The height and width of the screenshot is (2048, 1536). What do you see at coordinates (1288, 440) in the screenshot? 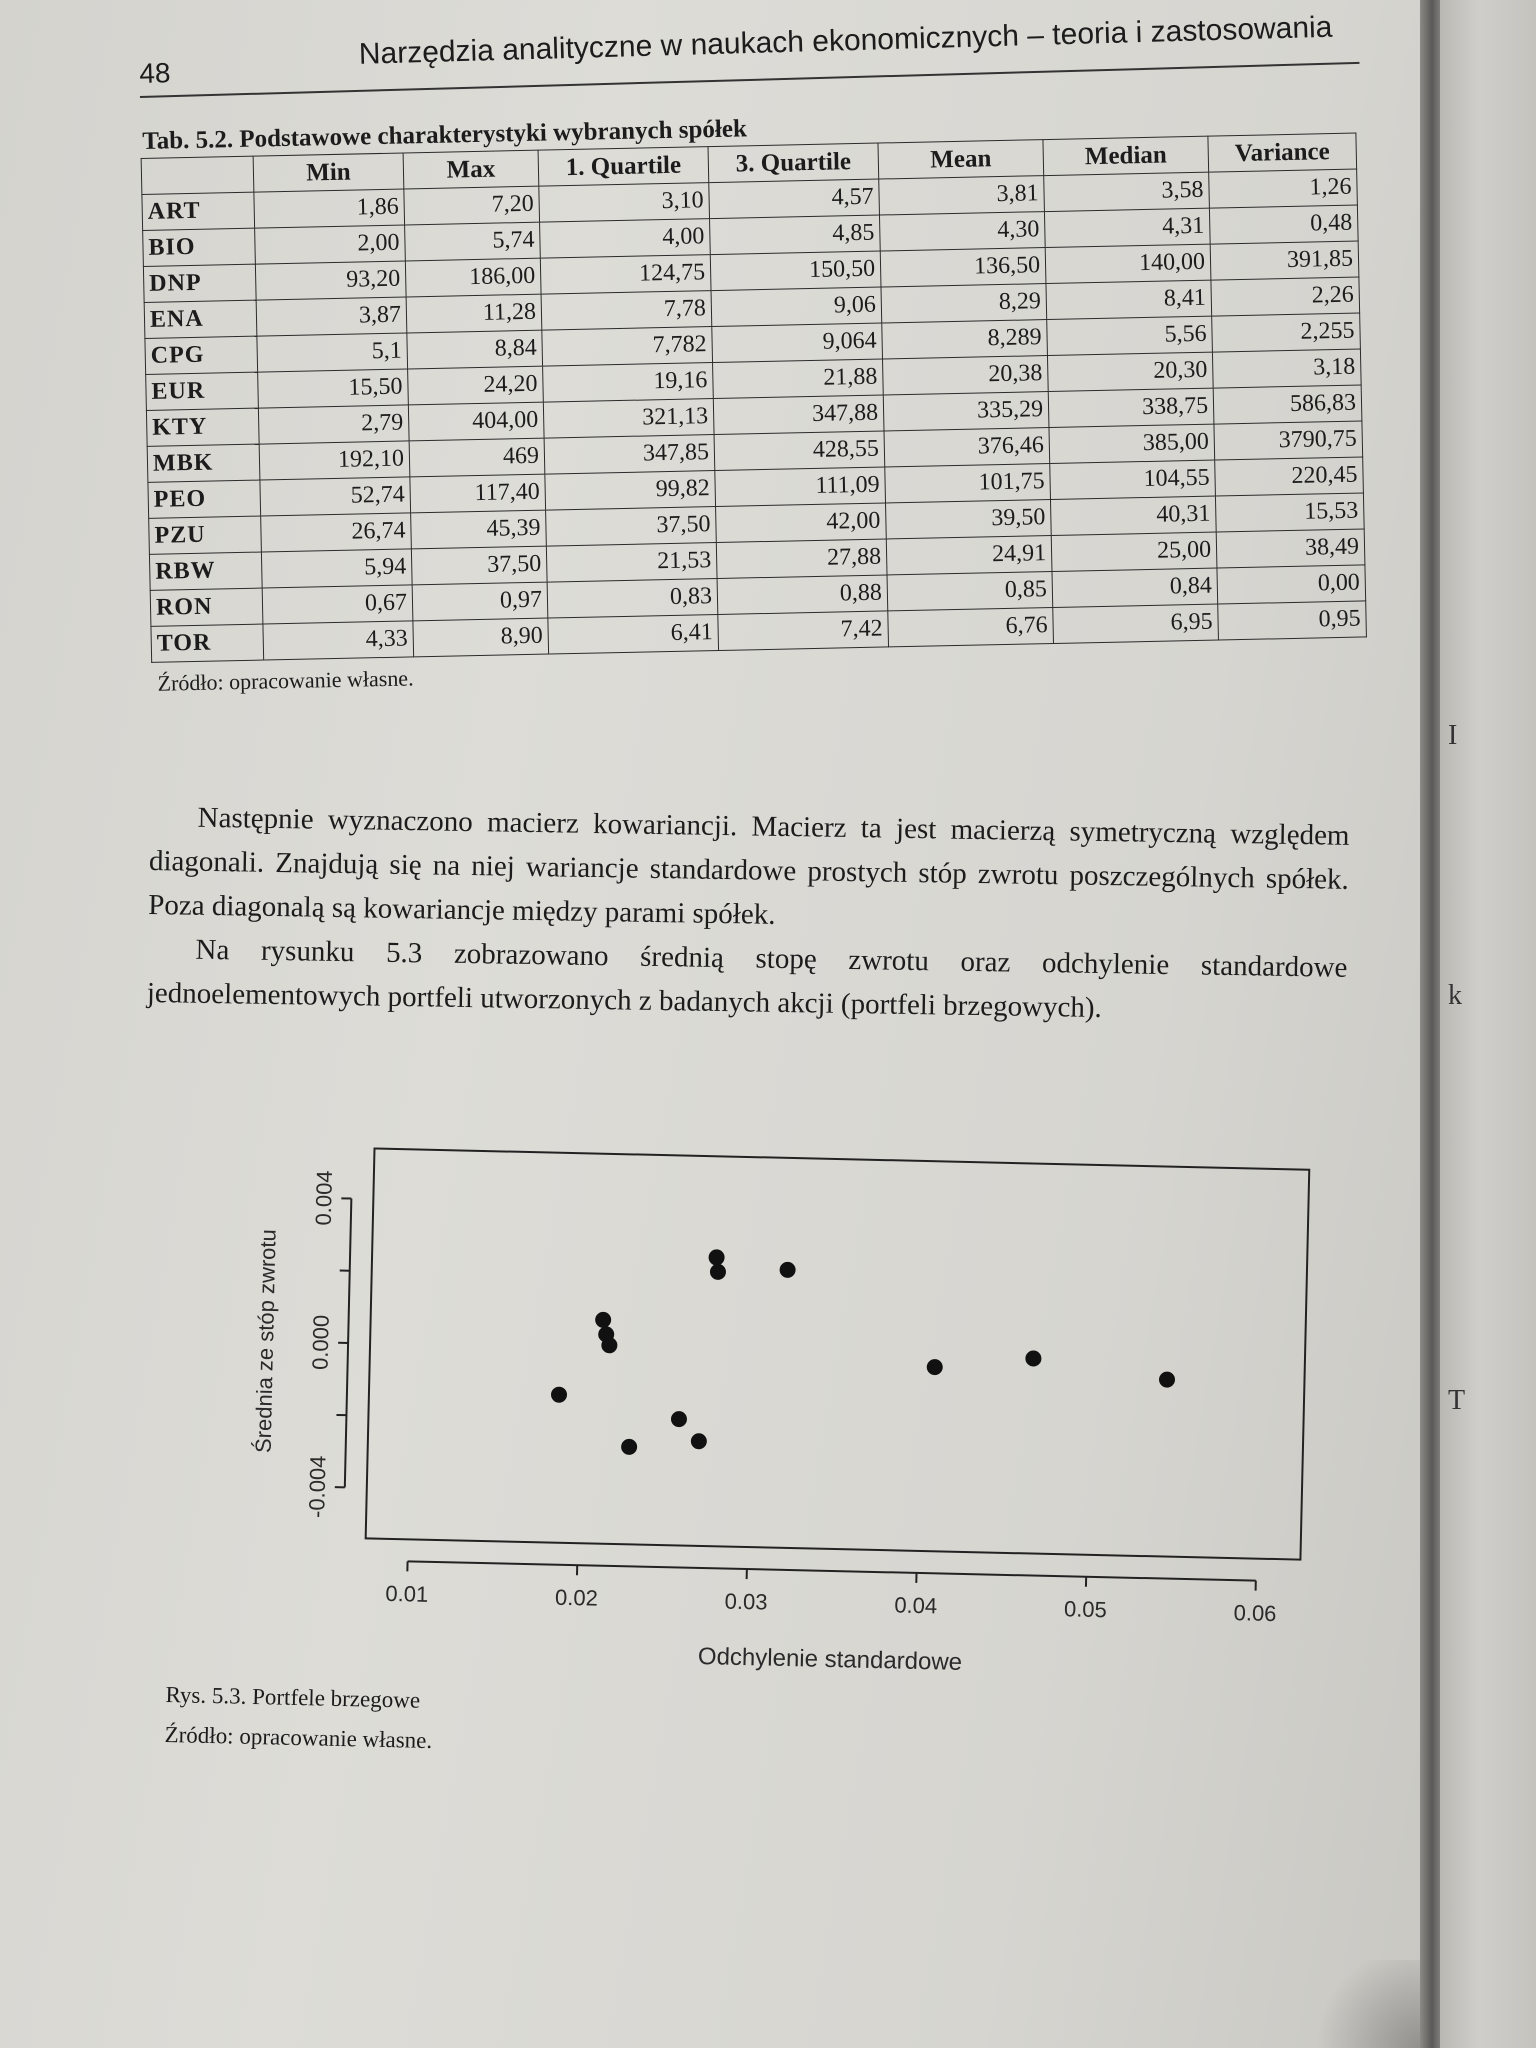
I see `value-cell: 3790,75` at bounding box center [1288, 440].